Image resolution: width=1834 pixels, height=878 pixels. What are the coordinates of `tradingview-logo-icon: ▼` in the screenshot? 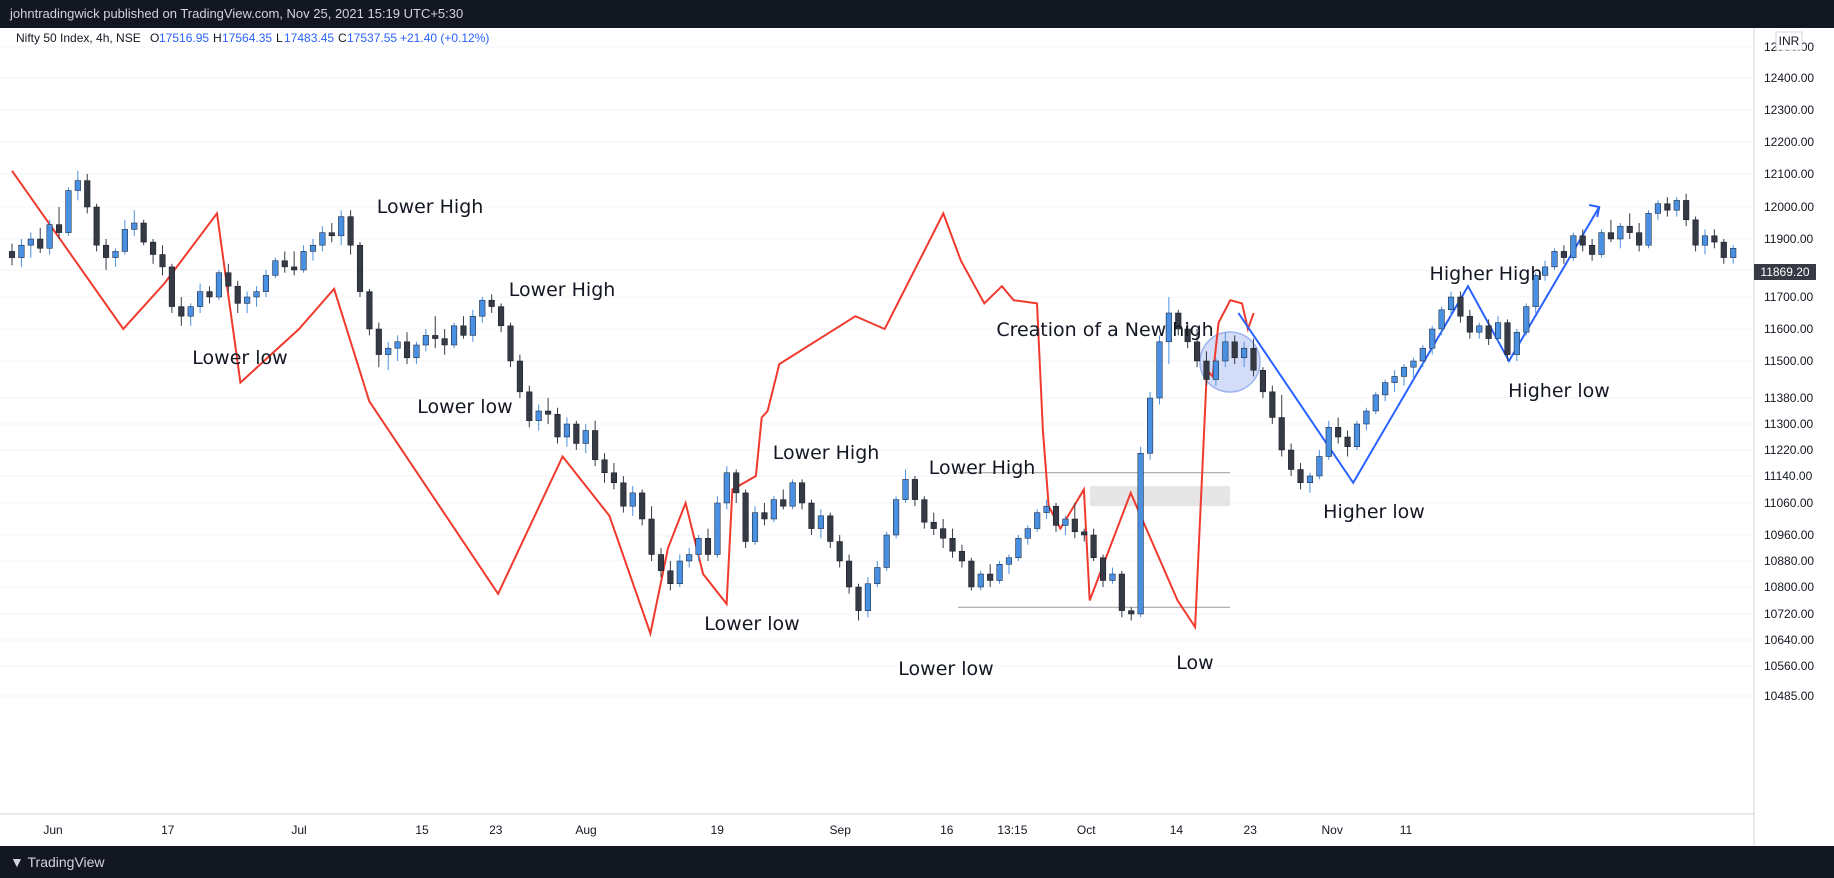 It's located at (17, 862).